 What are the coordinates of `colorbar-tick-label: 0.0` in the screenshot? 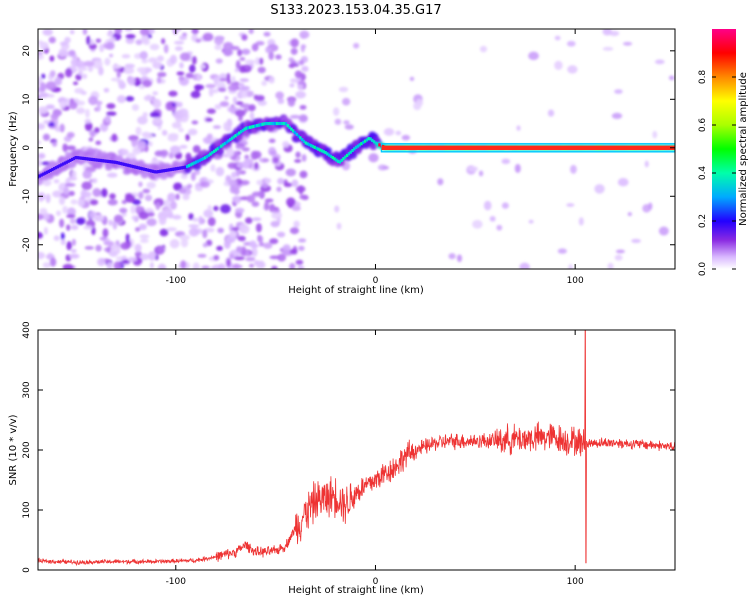 It's located at (703, 269).